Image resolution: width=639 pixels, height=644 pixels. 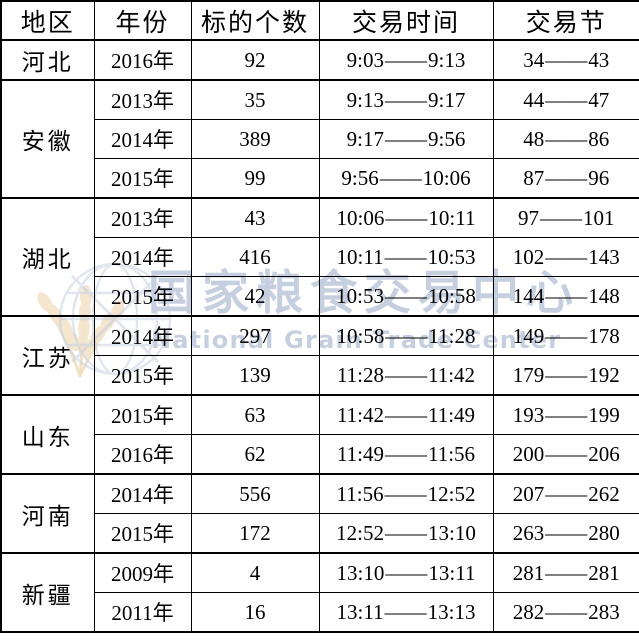 I want to click on cell-session-range: 144——148, so click(x=565, y=296).